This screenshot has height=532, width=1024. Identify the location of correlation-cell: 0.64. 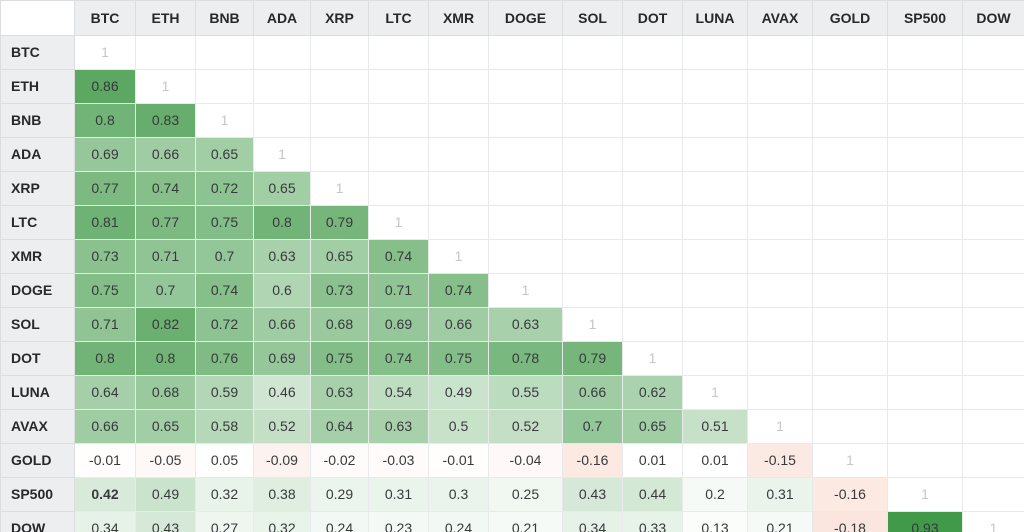
(105, 392).